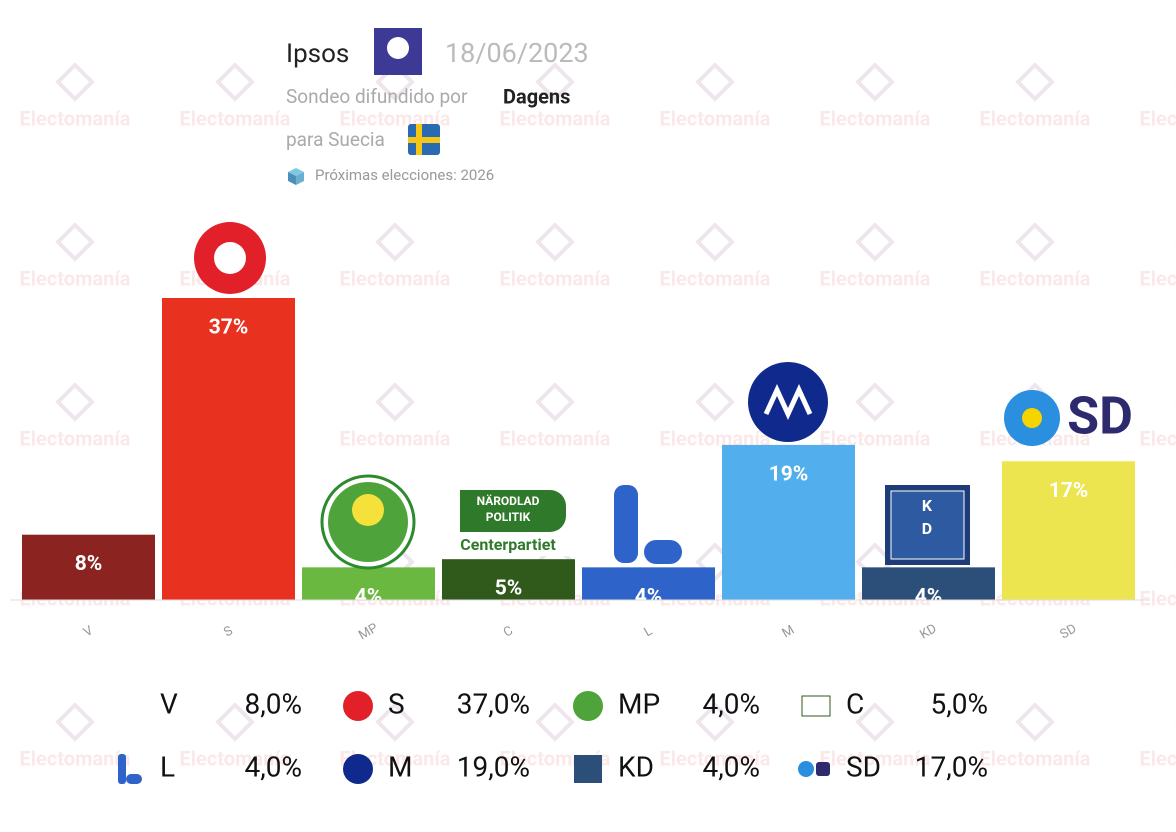 Image resolution: width=1176 pixels, height=832 pixels. Describe the element at coordinates (1100, 416) in the screenshot. I see `svg-text: SD` at that location.